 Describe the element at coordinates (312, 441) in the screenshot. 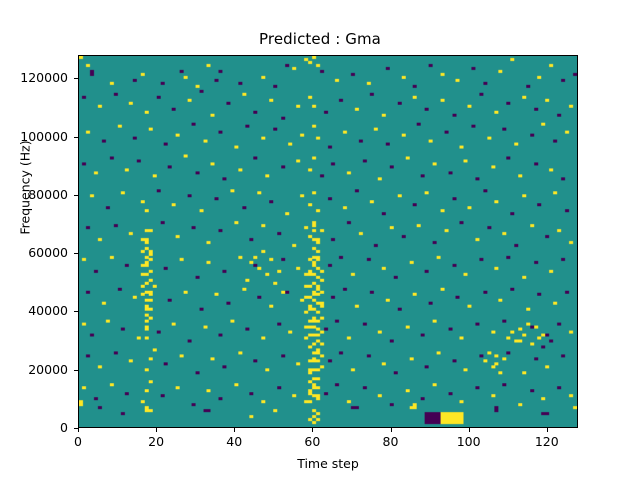

I see `x-tick-label: 60` at that location.